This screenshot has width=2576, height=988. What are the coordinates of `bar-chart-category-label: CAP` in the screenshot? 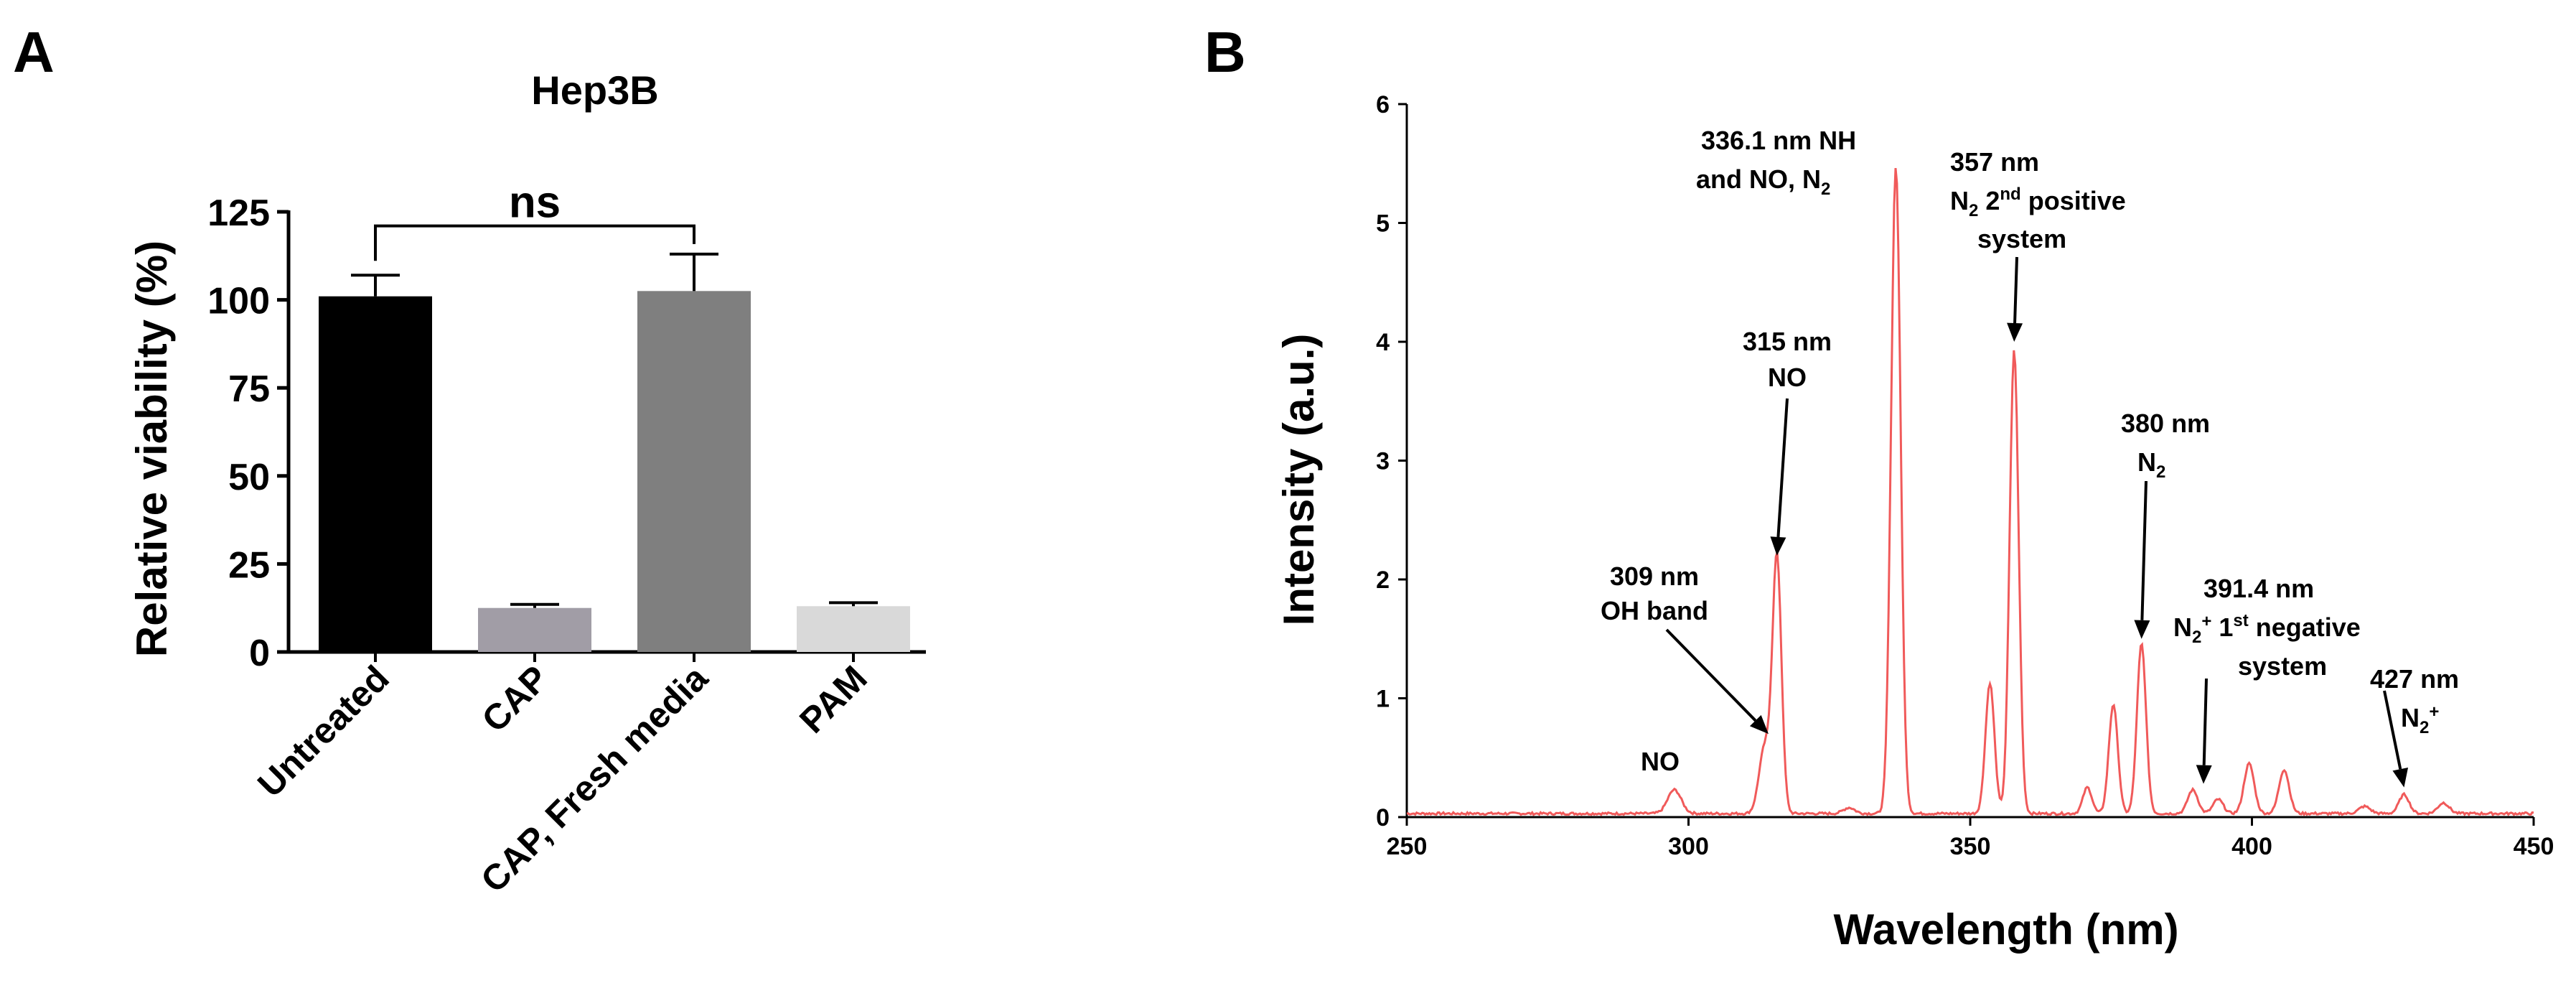 It's located at (515, 699).